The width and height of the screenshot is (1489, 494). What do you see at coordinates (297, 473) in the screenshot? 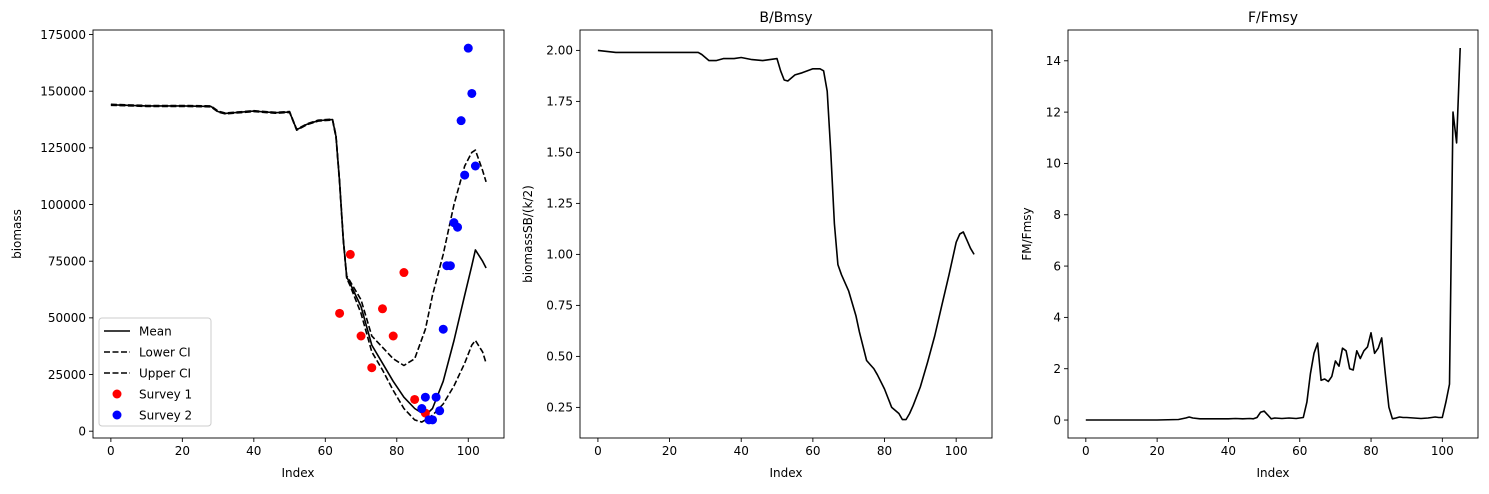
I see `biomass-panel-xlabel: Index` at bounding box center [297, 473].